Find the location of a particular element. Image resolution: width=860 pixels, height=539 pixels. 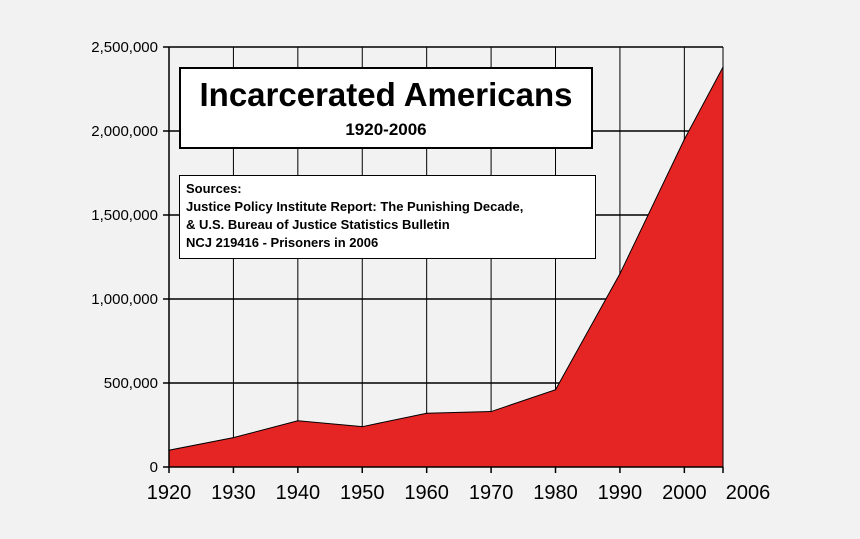

source-line: NCJ 219416 - Prisoners in 2006 is located at coordinates (282, 242).